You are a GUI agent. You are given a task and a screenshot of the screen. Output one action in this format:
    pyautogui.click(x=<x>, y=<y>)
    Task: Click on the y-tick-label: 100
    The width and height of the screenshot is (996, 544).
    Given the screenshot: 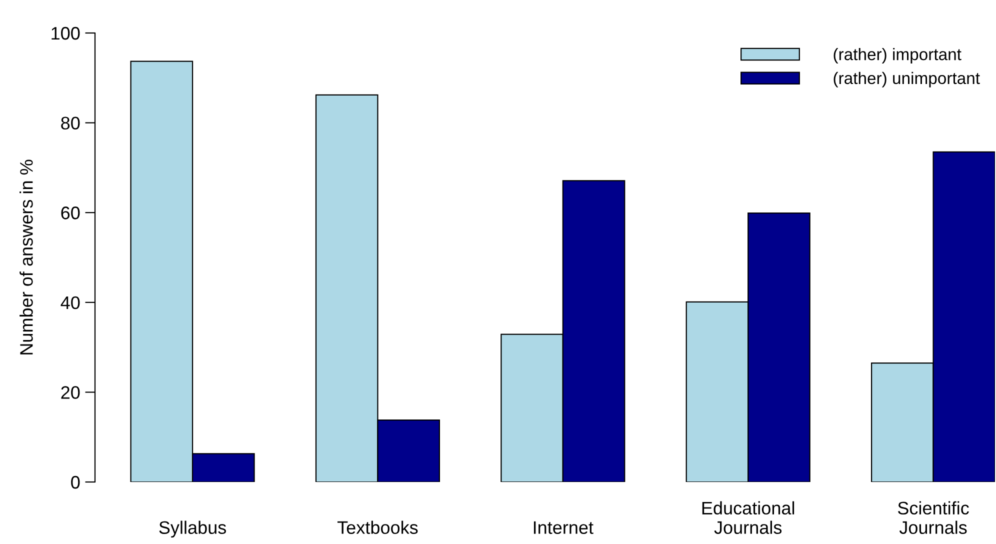 What is the action you would take?
    pyautogui.click(x=66, y=33)
    